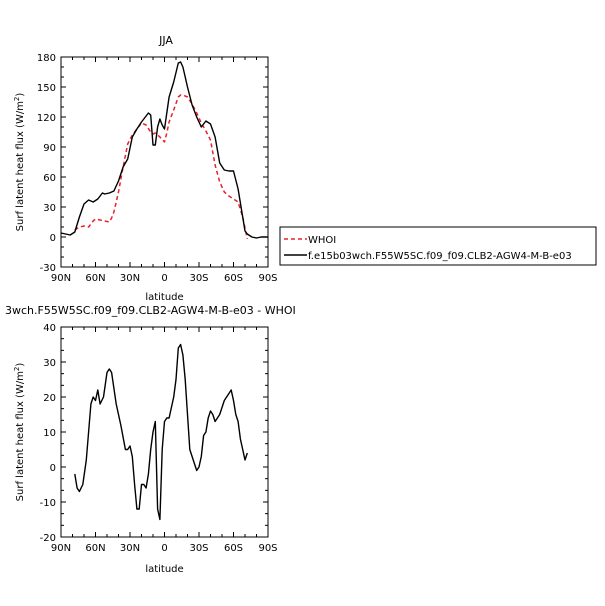  What do you see at coordinates (53, 238) in the screenshot?
I see `top-y-tick-label: 0` at bounding box center [53, 238].